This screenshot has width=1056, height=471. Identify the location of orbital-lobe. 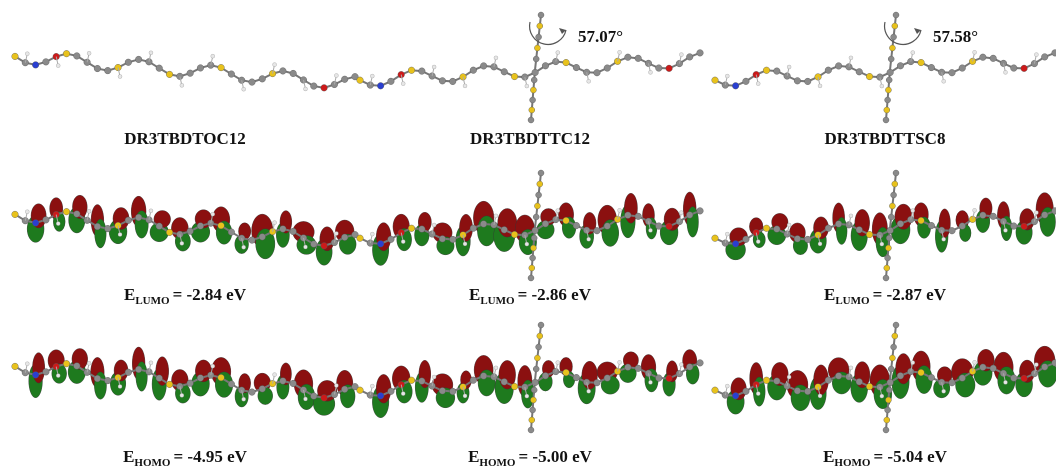
(487, 231).